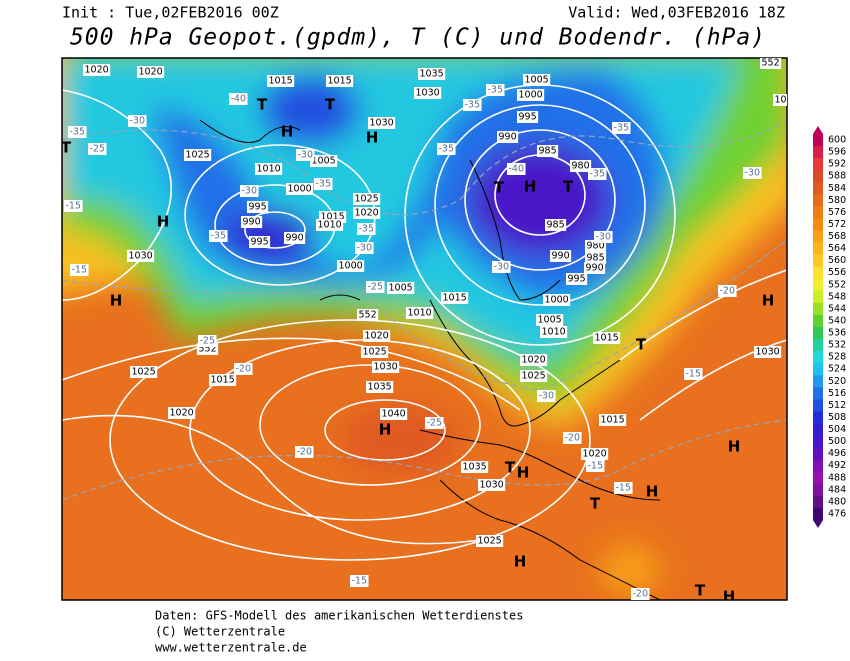  I want to click on colorbar-label: 496, so click(837, 453).